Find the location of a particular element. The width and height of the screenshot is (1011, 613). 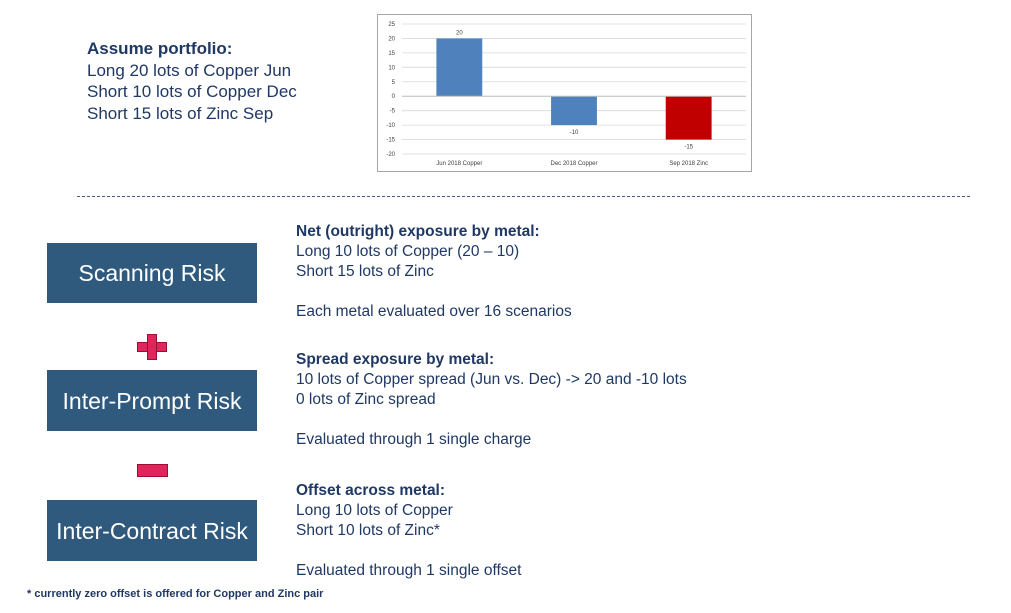

offset-line: Short 10 lots of Zinc* is located at coordinates (368, 530).